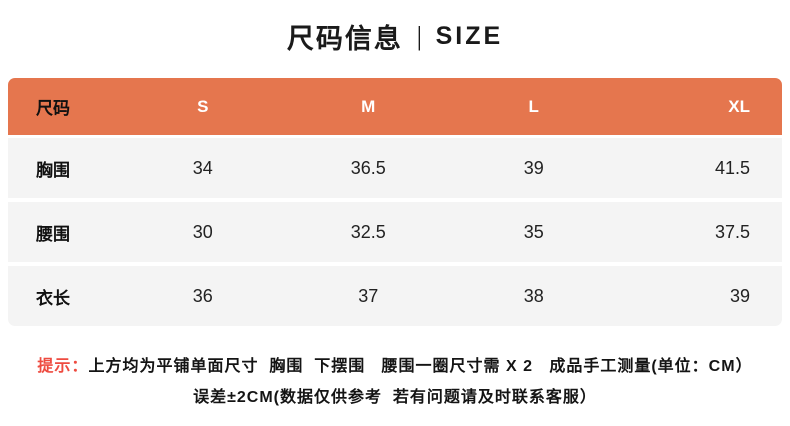  What do you see at coordinates (732, 231) in the screenshot?
I see `waist-value-xl: 37.5` at bounding box center [732, 231].